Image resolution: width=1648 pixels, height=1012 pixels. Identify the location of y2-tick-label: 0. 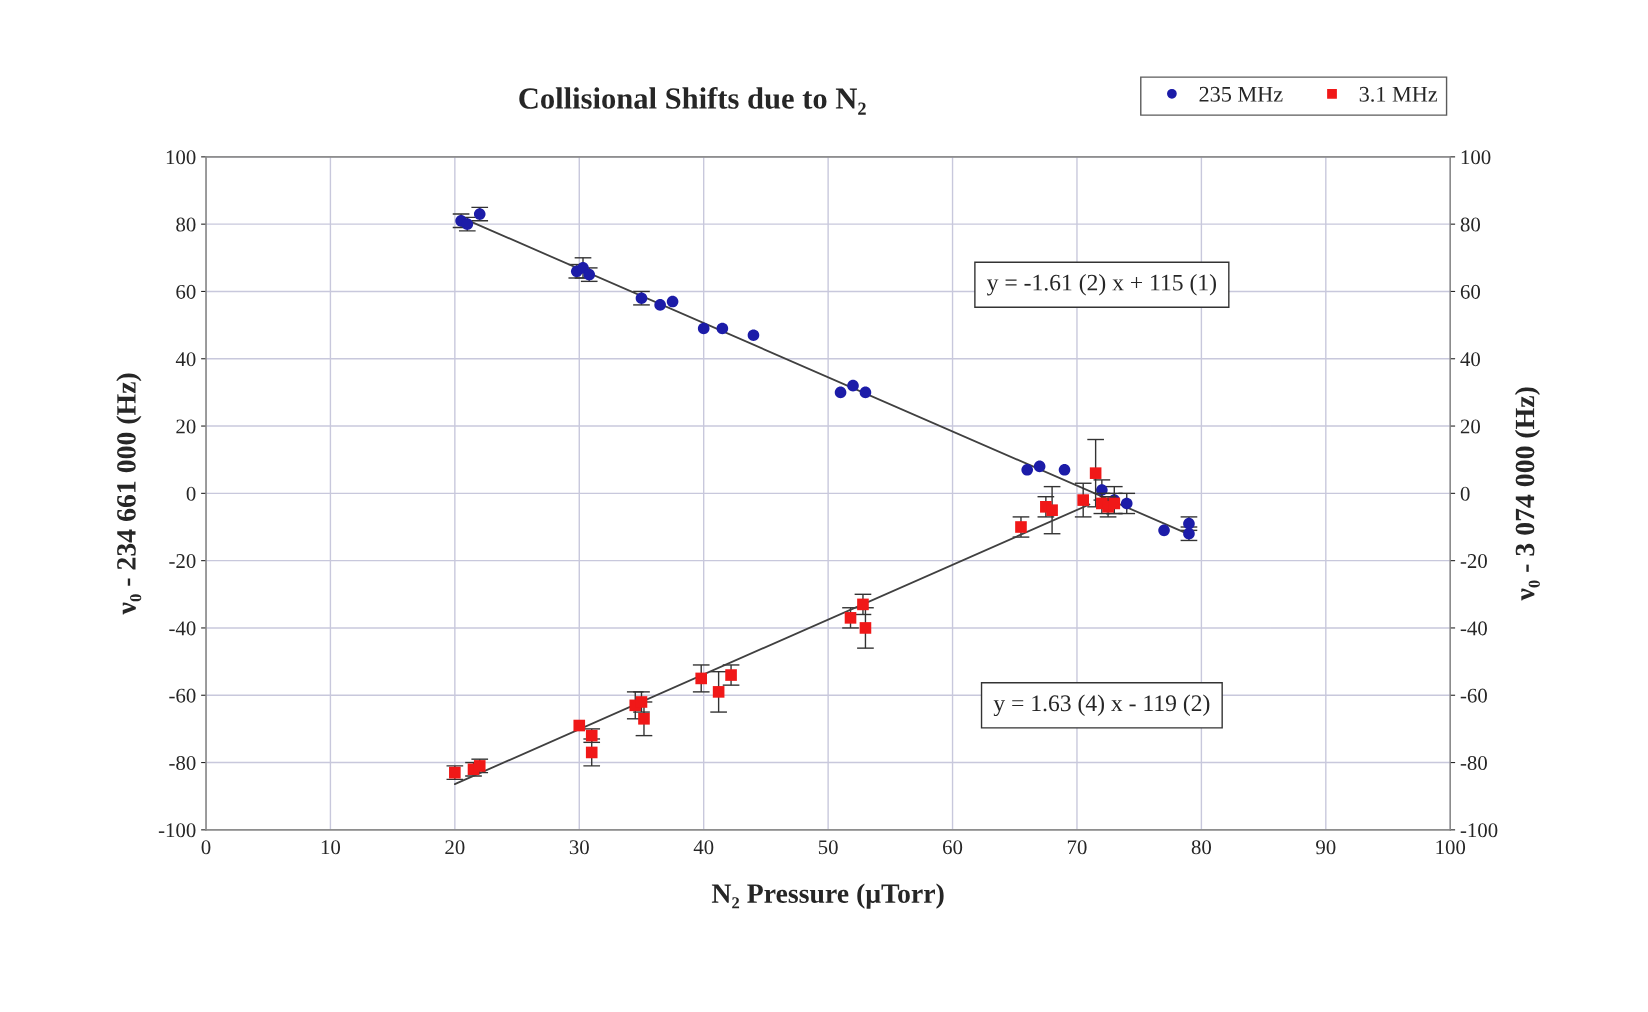
(1465, 493).